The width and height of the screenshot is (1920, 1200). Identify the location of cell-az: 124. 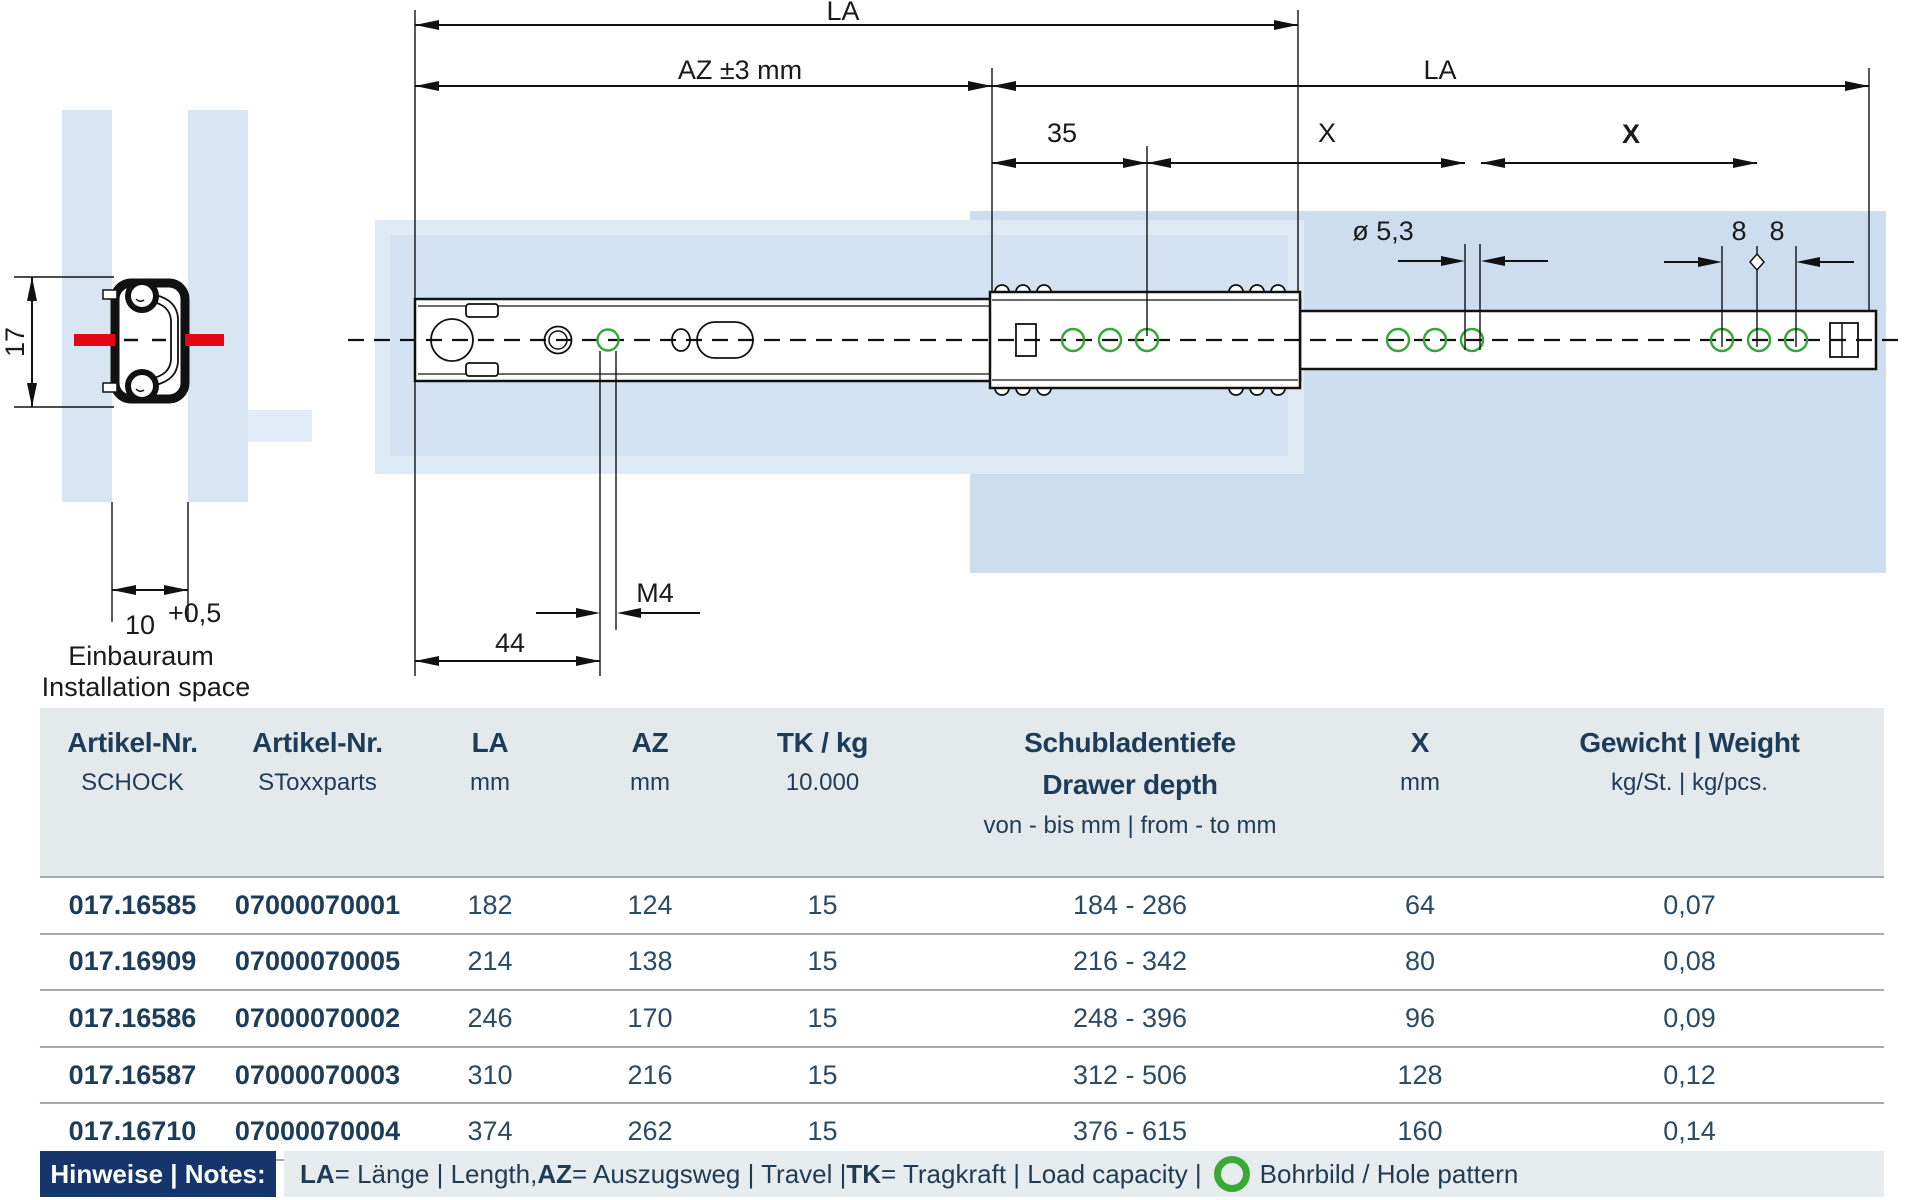
(650, 904).